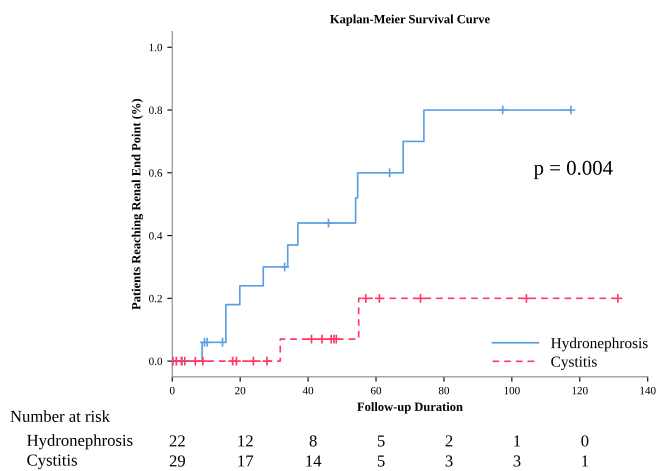  Describe the element at coordinates (648, 390) in the screenshot. I see `x-tick-label: 140` at that location.